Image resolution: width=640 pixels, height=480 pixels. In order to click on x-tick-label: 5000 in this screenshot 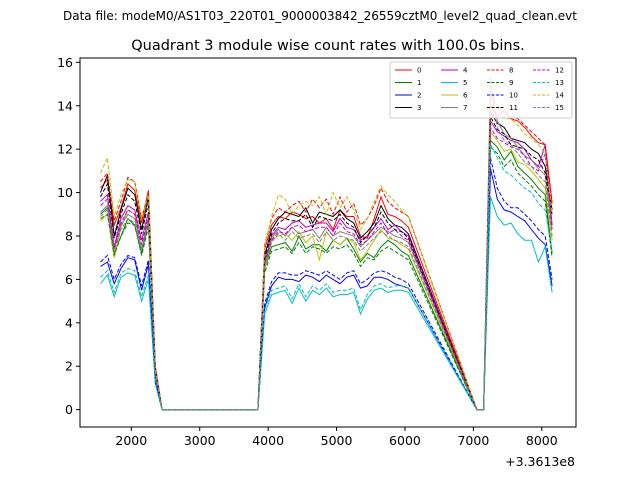, I will do `click(337, 440)`.